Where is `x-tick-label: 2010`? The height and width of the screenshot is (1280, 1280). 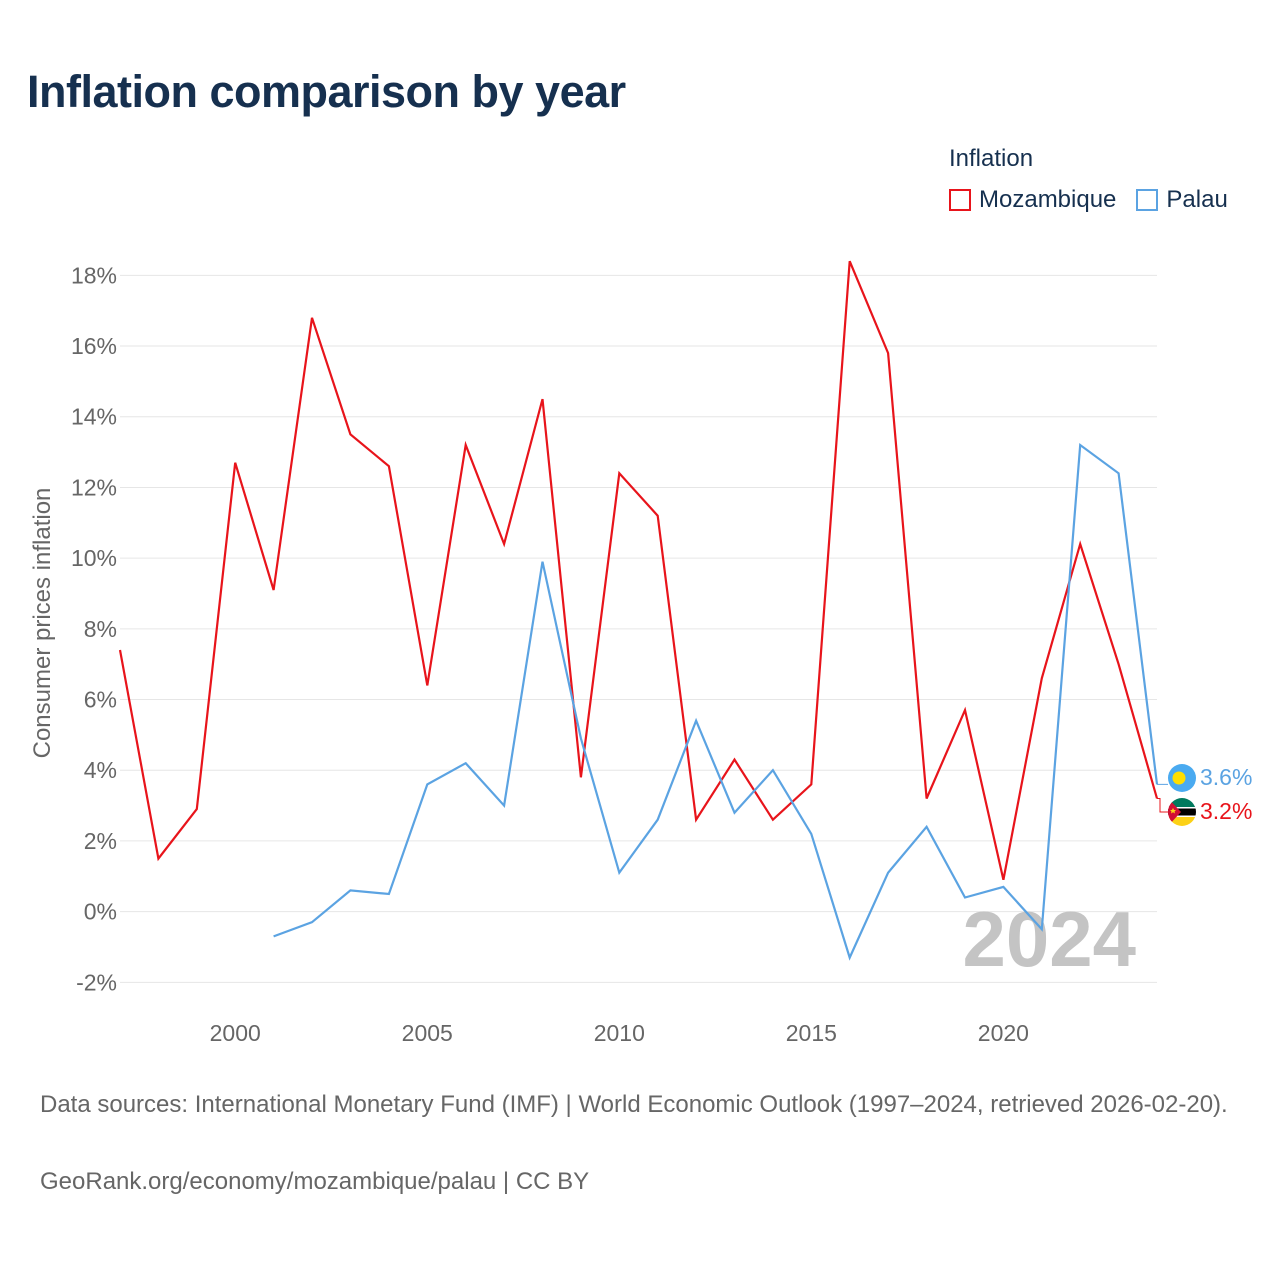 x-tick-label: 2010 is located at coordinates (619, 1033).